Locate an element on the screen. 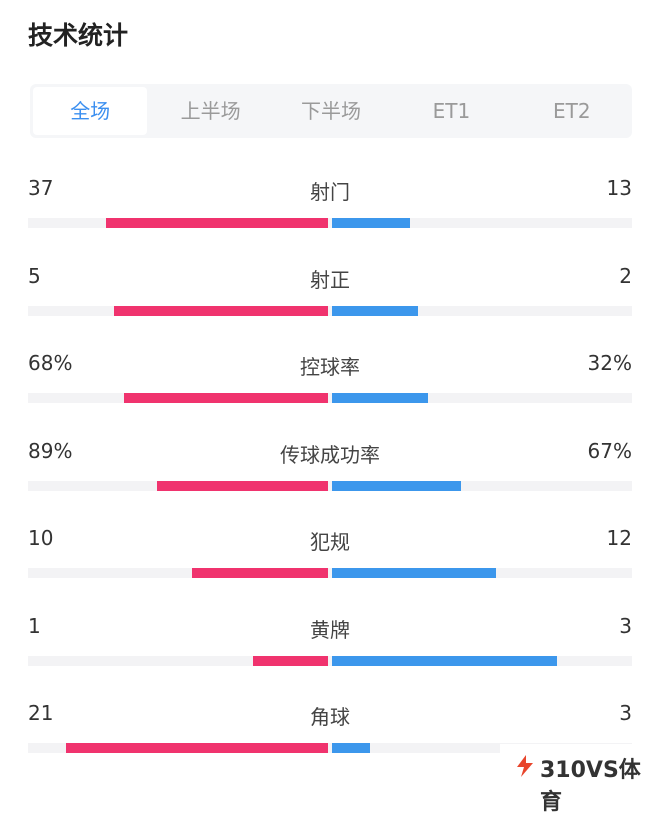 This screenshot has width=660, height=816. watermark: 310VS体育 is located at coordinates (580, 779).